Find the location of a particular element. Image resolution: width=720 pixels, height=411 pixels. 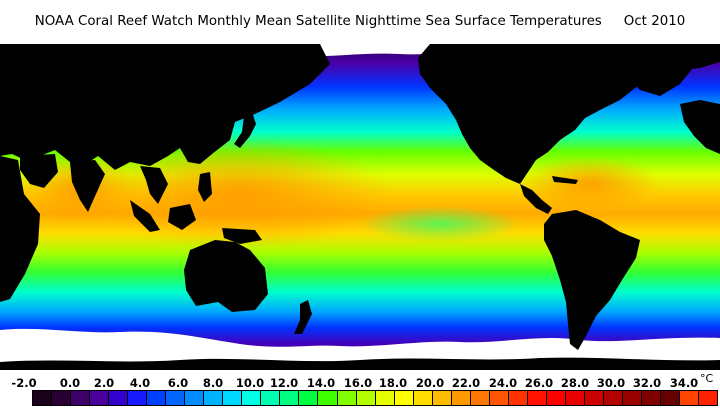

land-borneo is located at coordinates (182, 217).